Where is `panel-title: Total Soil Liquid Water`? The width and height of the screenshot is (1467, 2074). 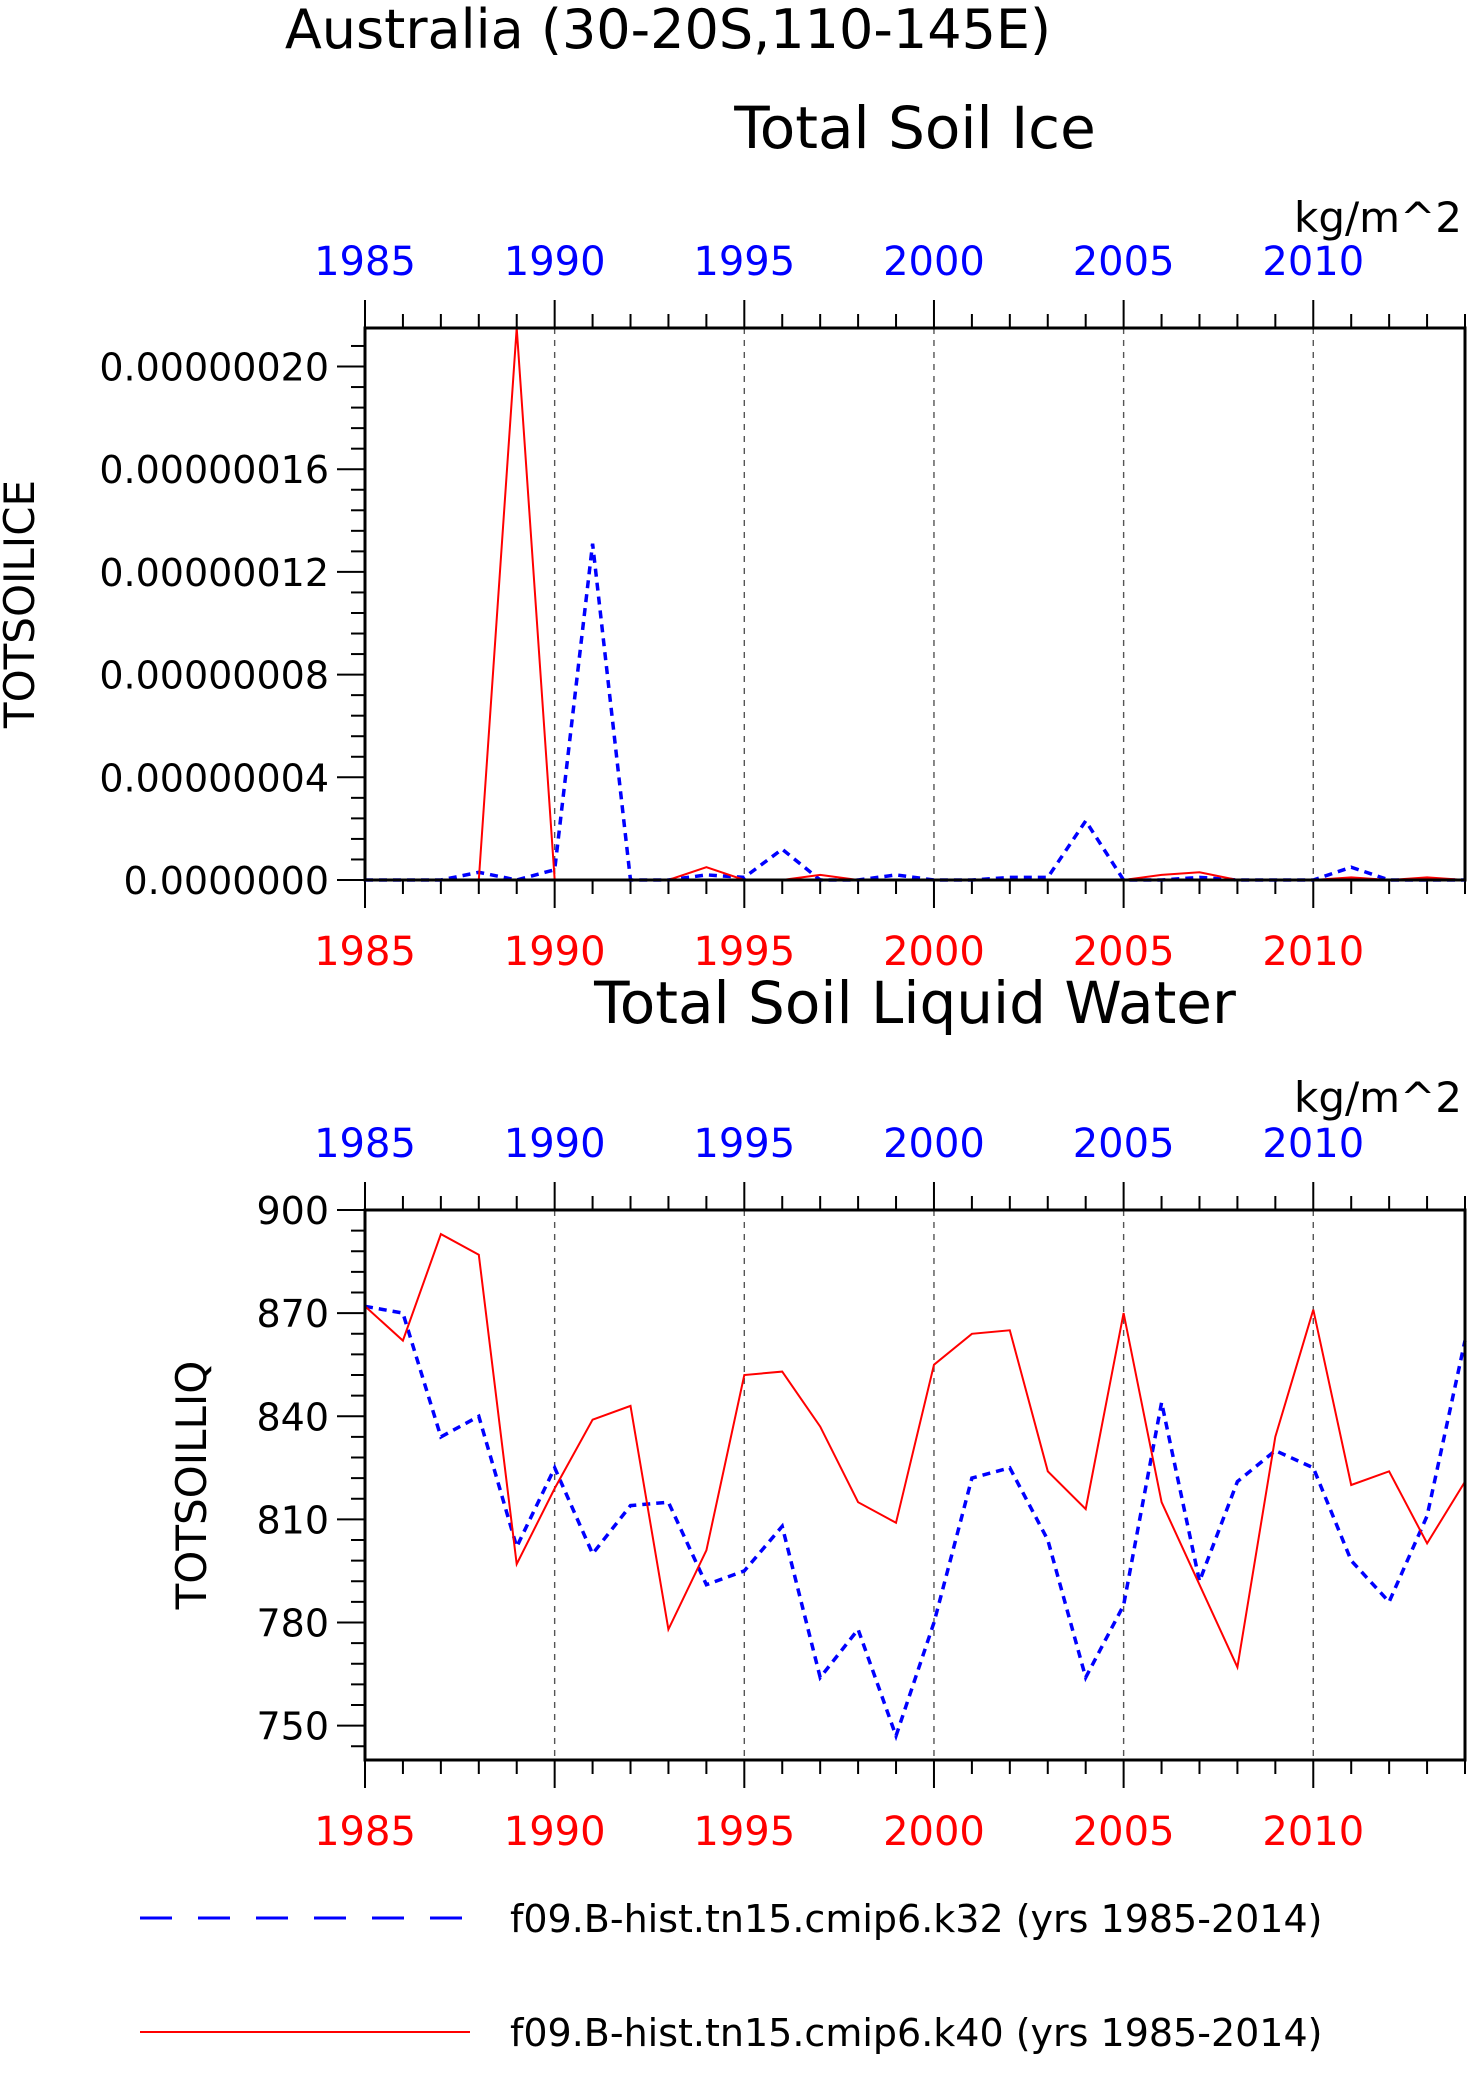
panel-title: Total Soil Liquid Water is located at coordinates (914, 1003).